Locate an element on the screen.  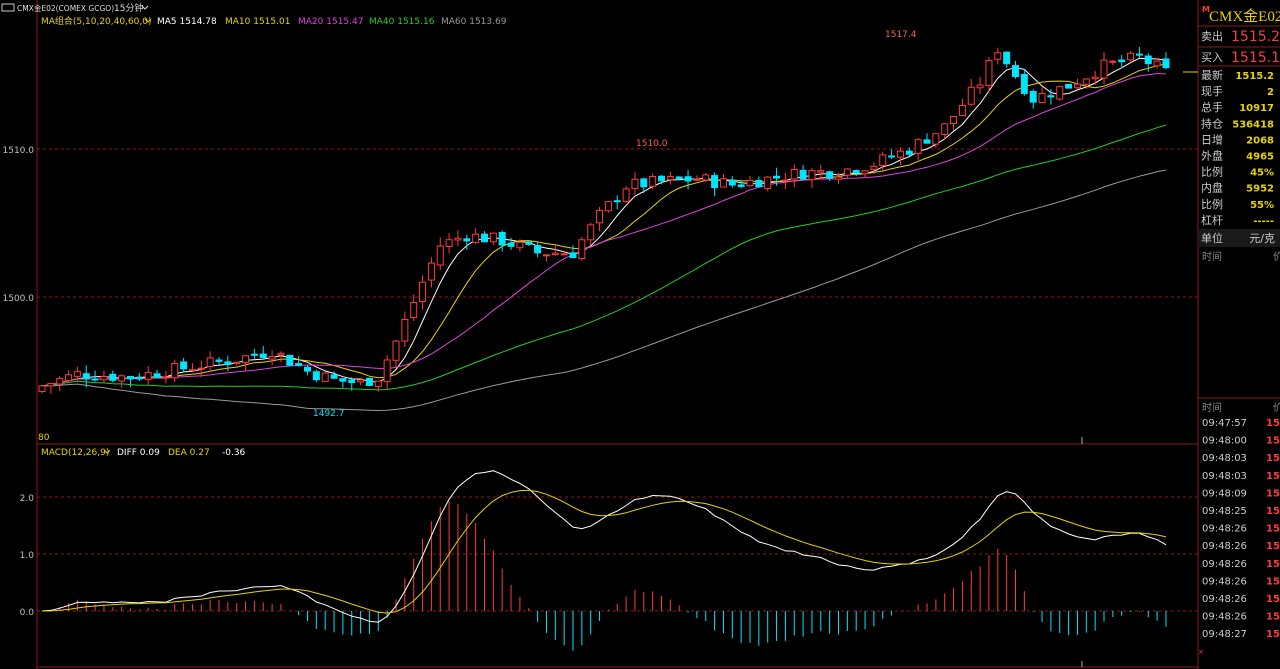
quote-row: 比例 45% is located at coordinates (1237, 172).